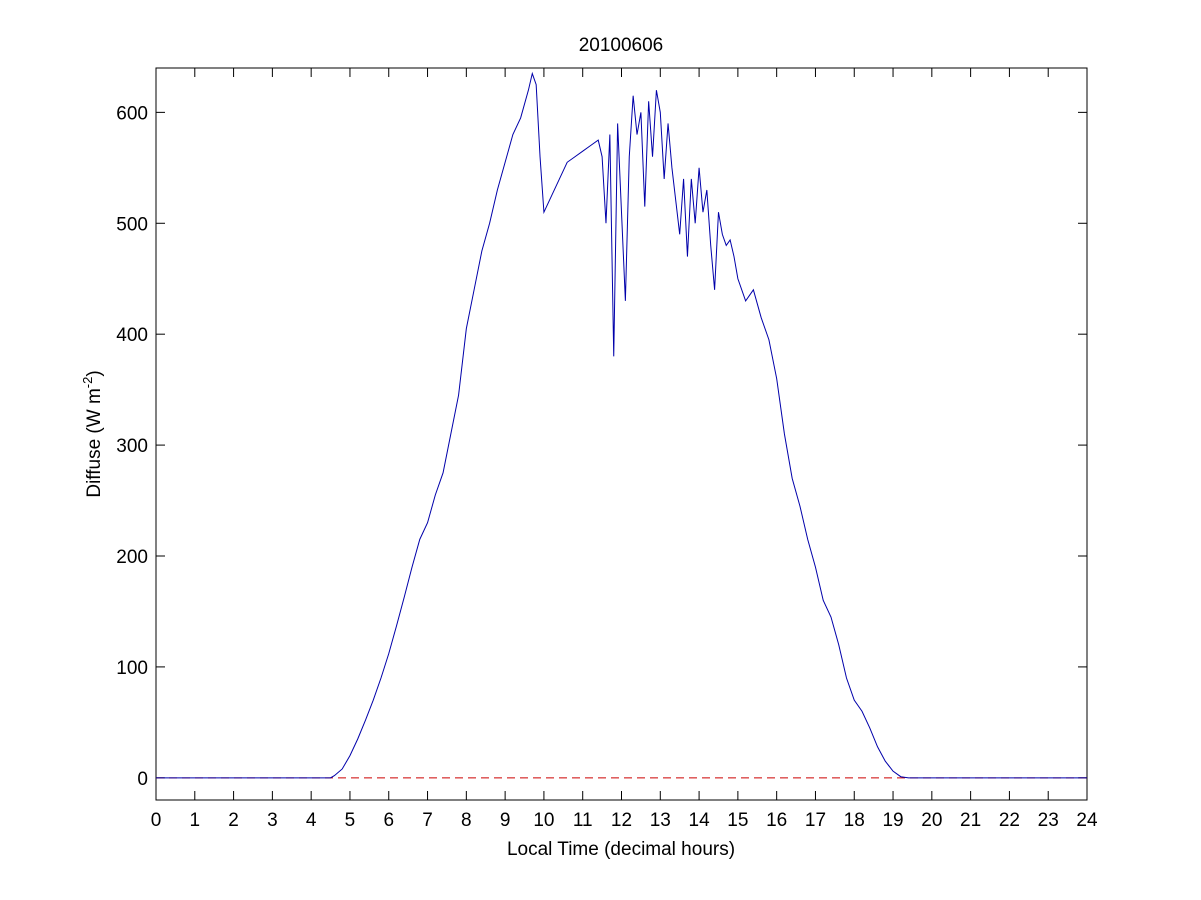 Image resolution: width=1201 pixels, height=900 pixels. I want to click on y-label-sup: -2, so click(87, 383).